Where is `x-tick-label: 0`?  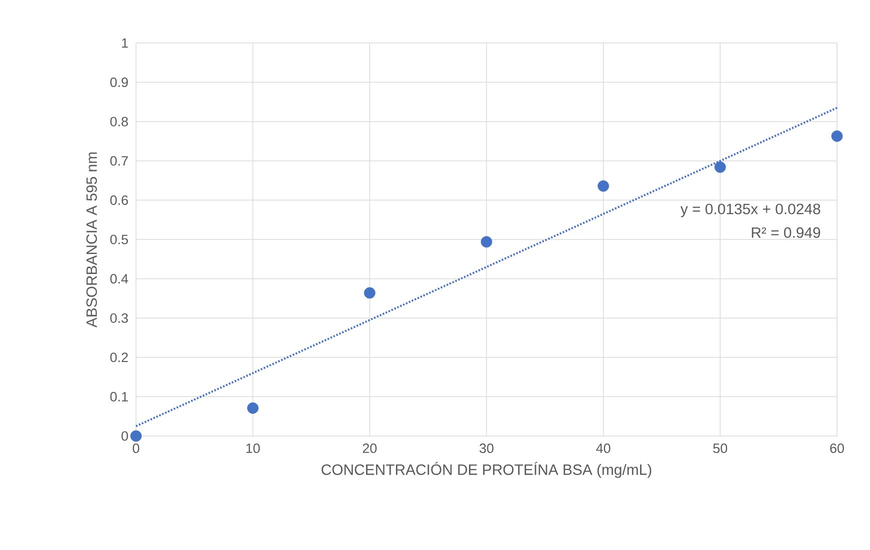 x-tick-label: 0 is located at coordinates (136, 449).